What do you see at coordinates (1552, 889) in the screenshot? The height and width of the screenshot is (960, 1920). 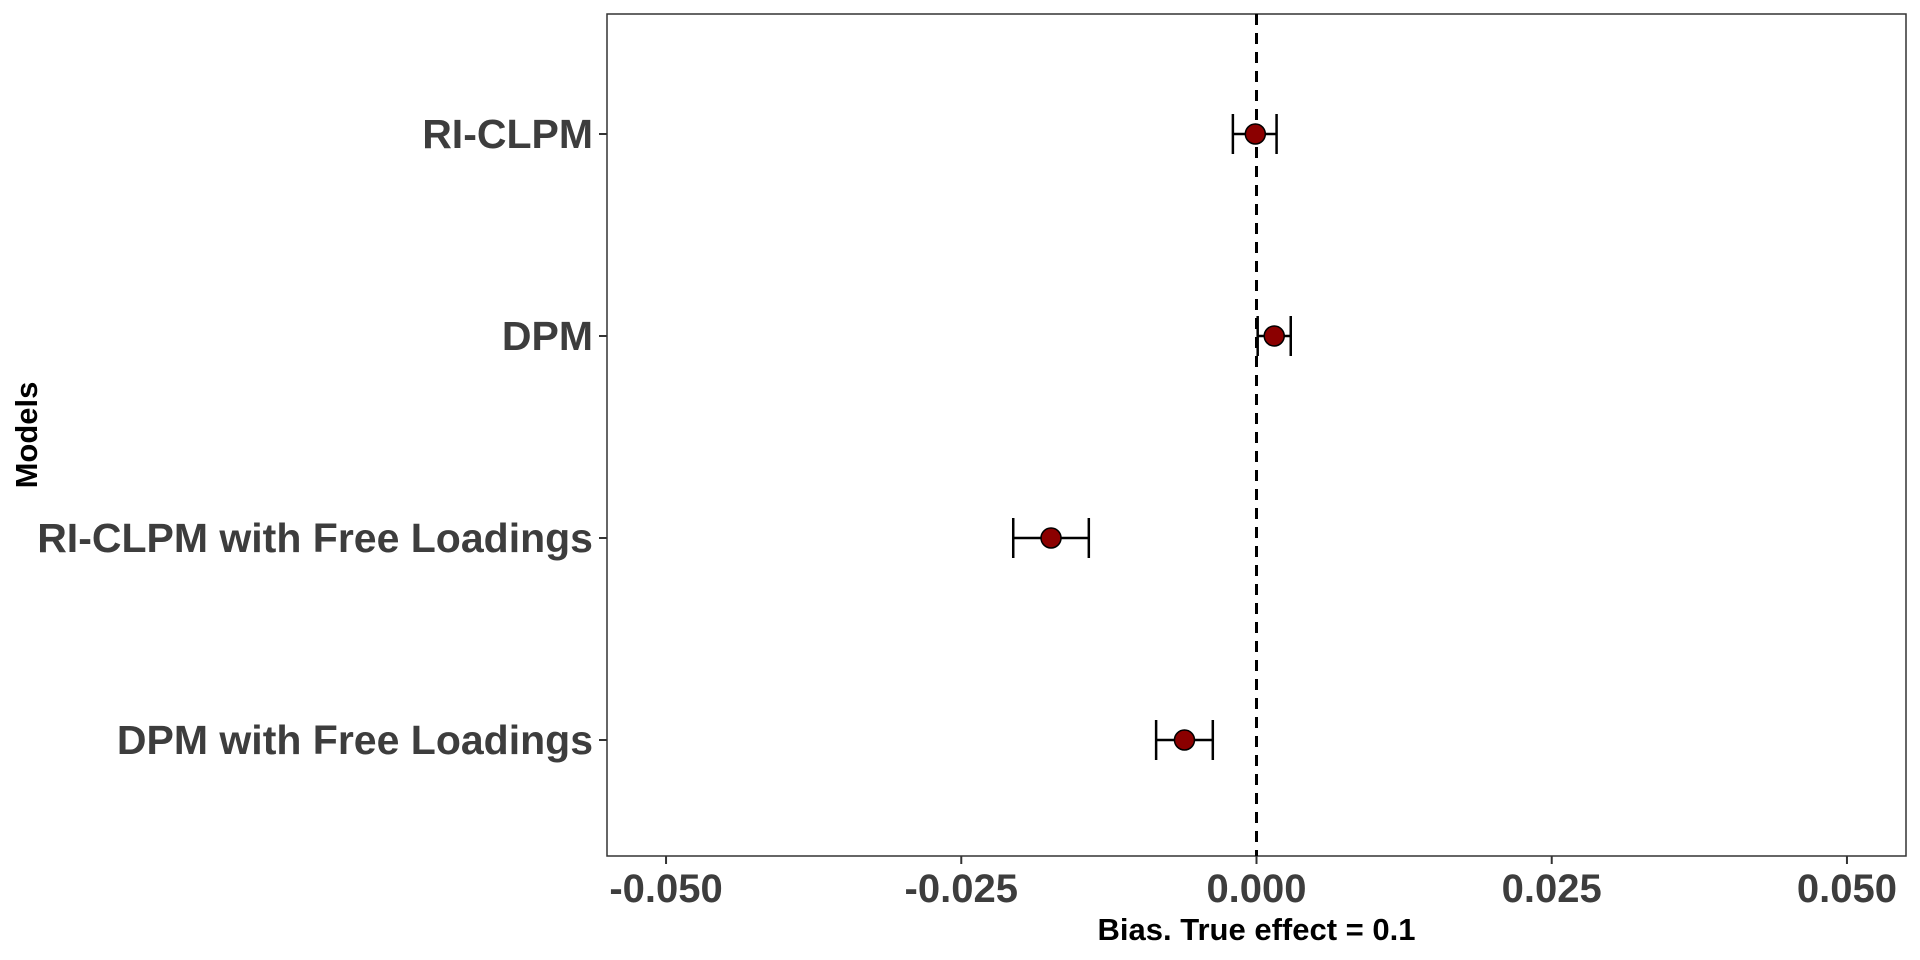 I see `x-tick-label: 0.025` at bounding box center [1552, 889].